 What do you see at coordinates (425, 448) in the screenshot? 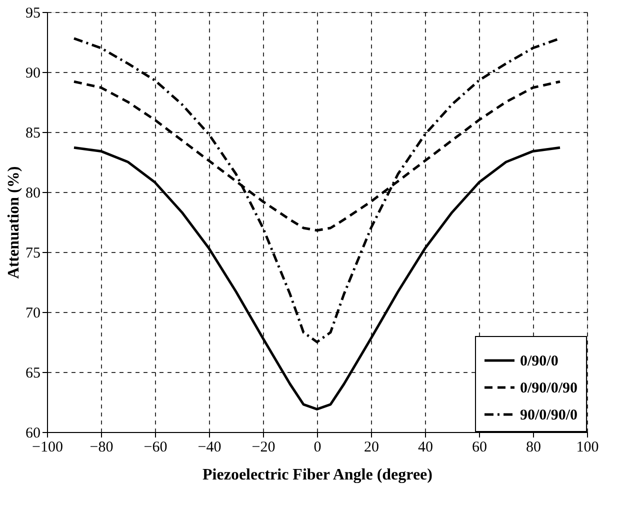
I see `x-tick-label: 40` at bounding box center [425, 448].